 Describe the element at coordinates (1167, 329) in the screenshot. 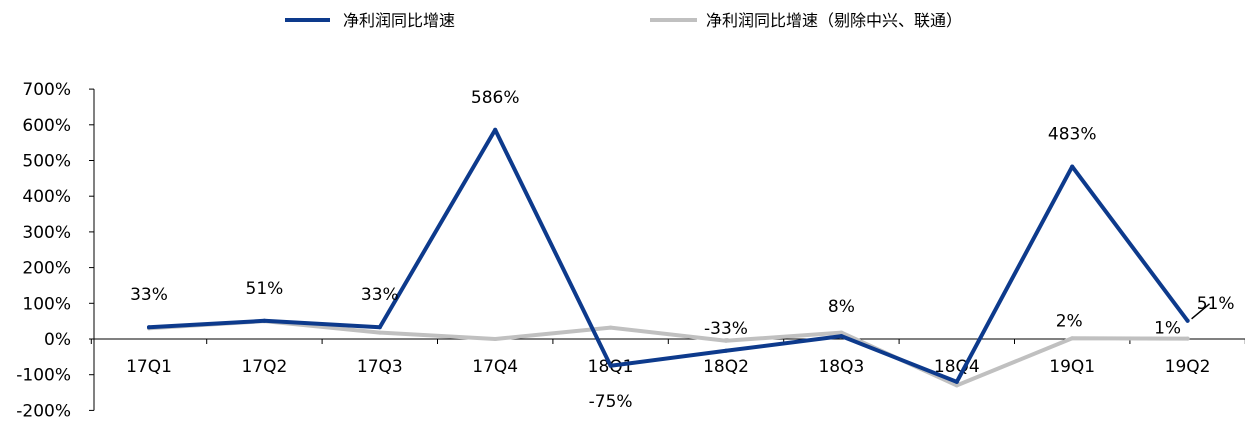

I see `data-label-series-2: 1%` at that location.